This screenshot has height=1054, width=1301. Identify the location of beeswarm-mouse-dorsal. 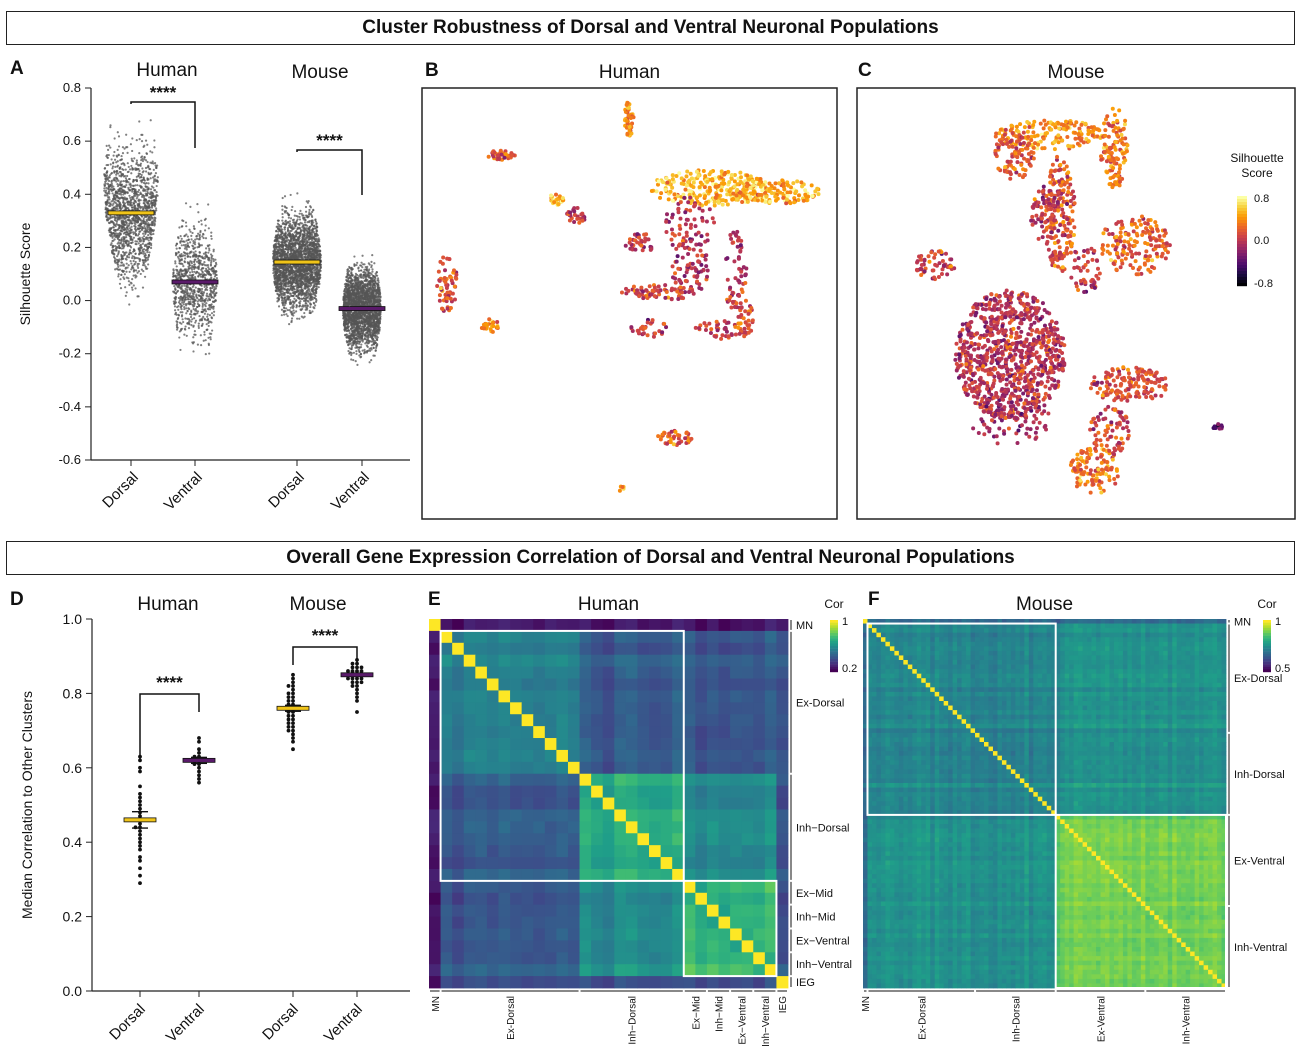
(297, 259).